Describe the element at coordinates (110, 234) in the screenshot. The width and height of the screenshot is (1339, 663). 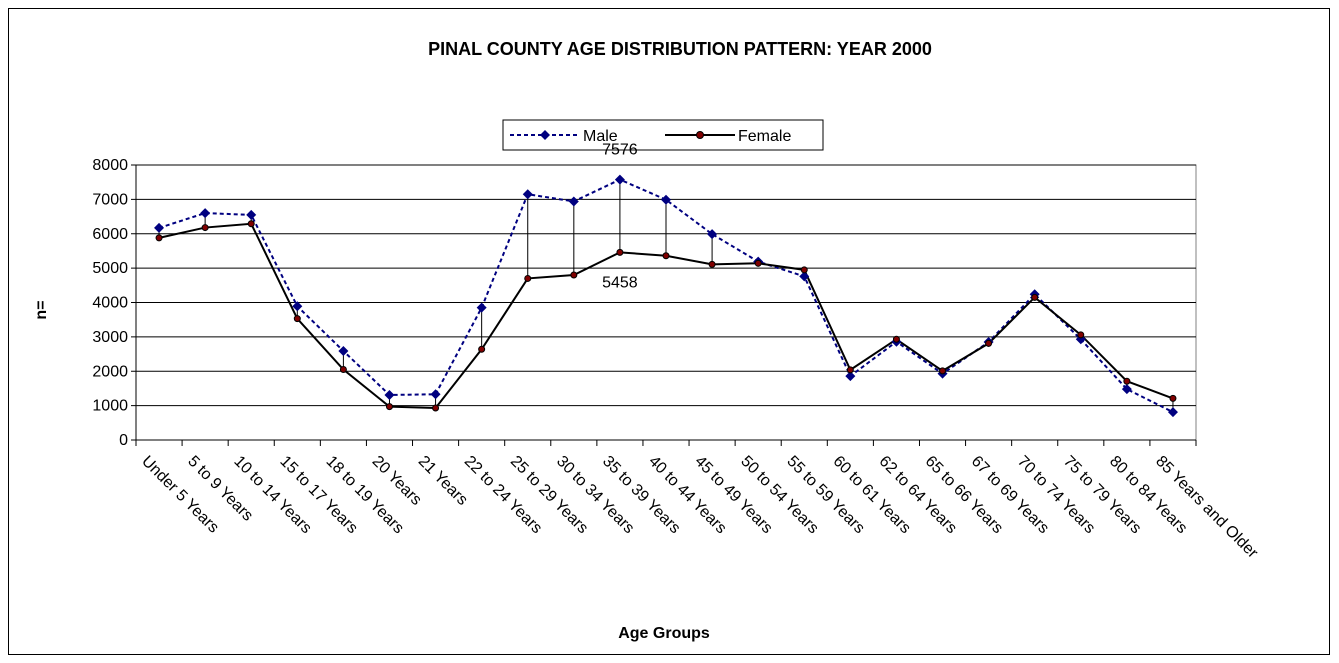
I see `y-tick-label: 6000` at that location.